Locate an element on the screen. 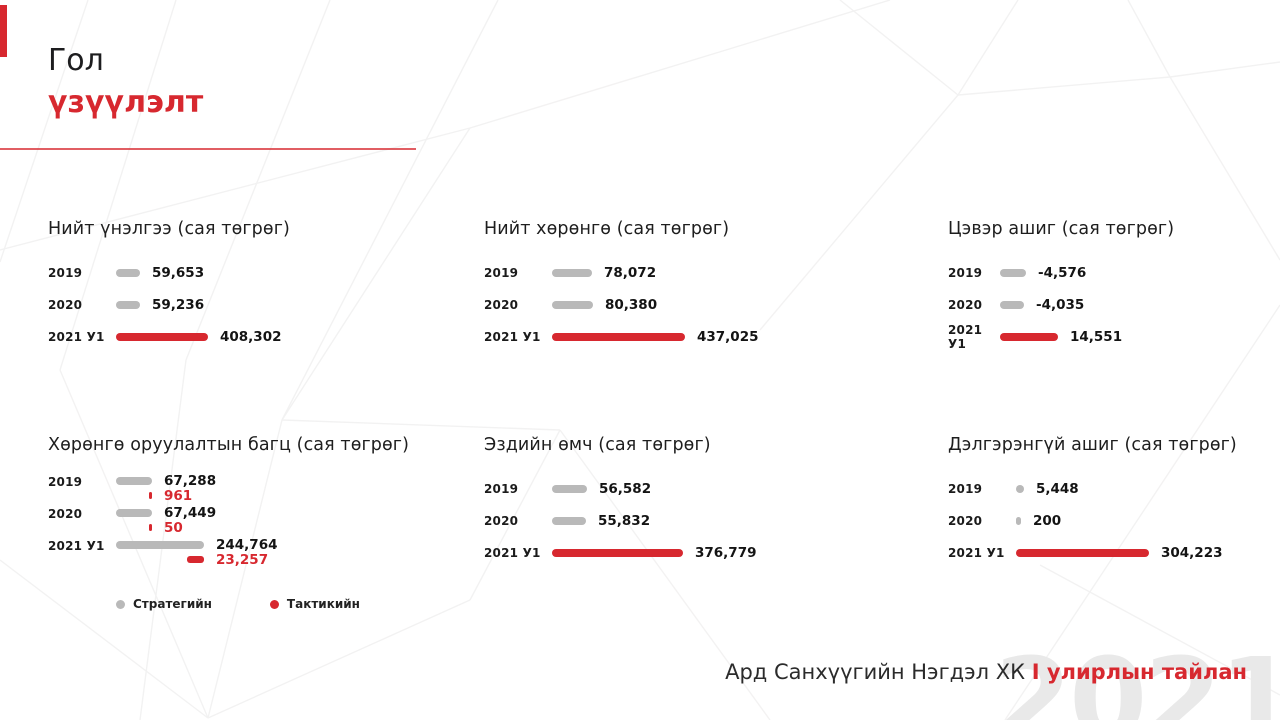 This screenshot has height=720, width=1280. chart-title: Эздийн өмч (сая төгрөг) is located at coordinates (597, 445).